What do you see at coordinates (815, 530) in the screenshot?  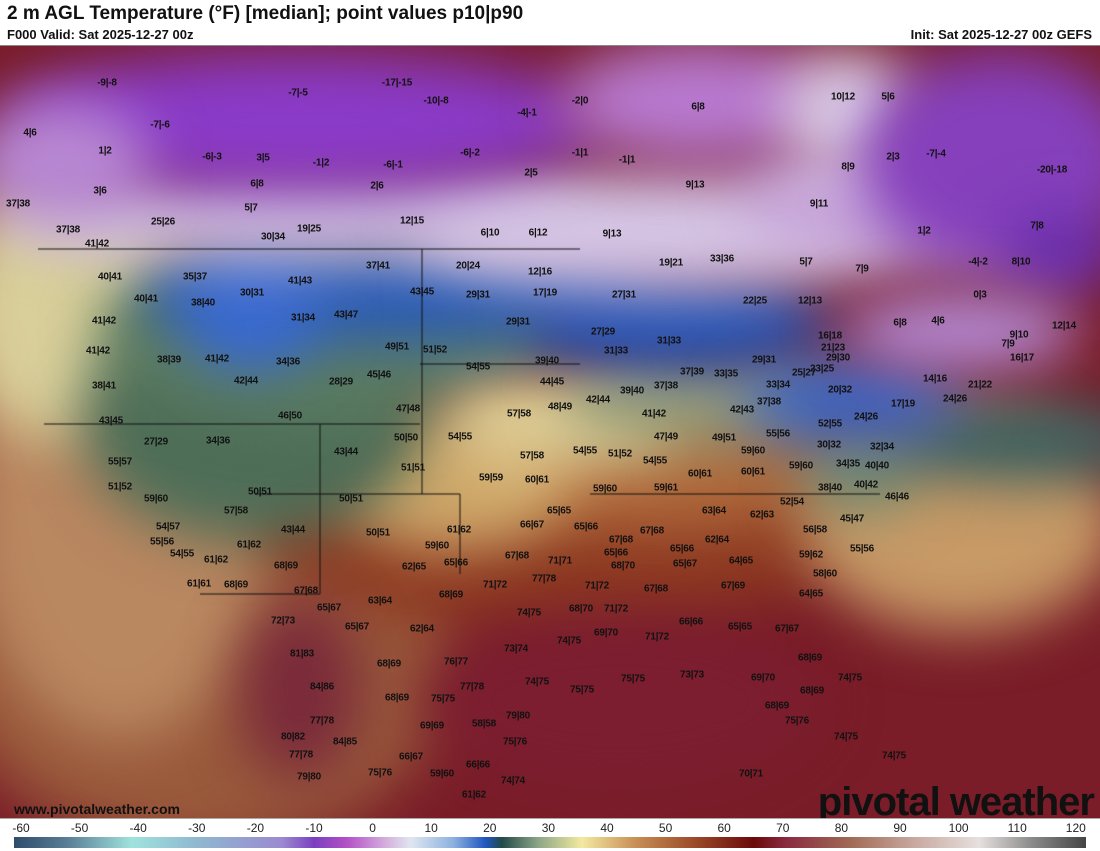 I see `point-value-label: 56|58` at bounding box center [815, 530].